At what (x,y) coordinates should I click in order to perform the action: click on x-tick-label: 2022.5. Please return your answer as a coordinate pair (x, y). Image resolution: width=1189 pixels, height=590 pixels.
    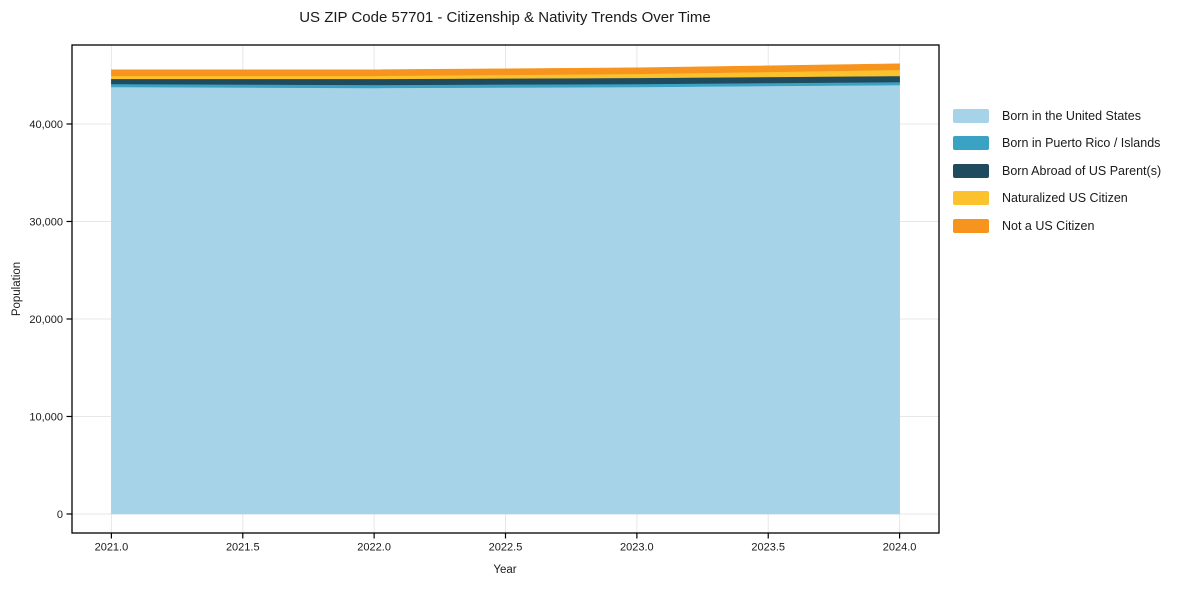
    Looking at the image, I should click on (506, 548).